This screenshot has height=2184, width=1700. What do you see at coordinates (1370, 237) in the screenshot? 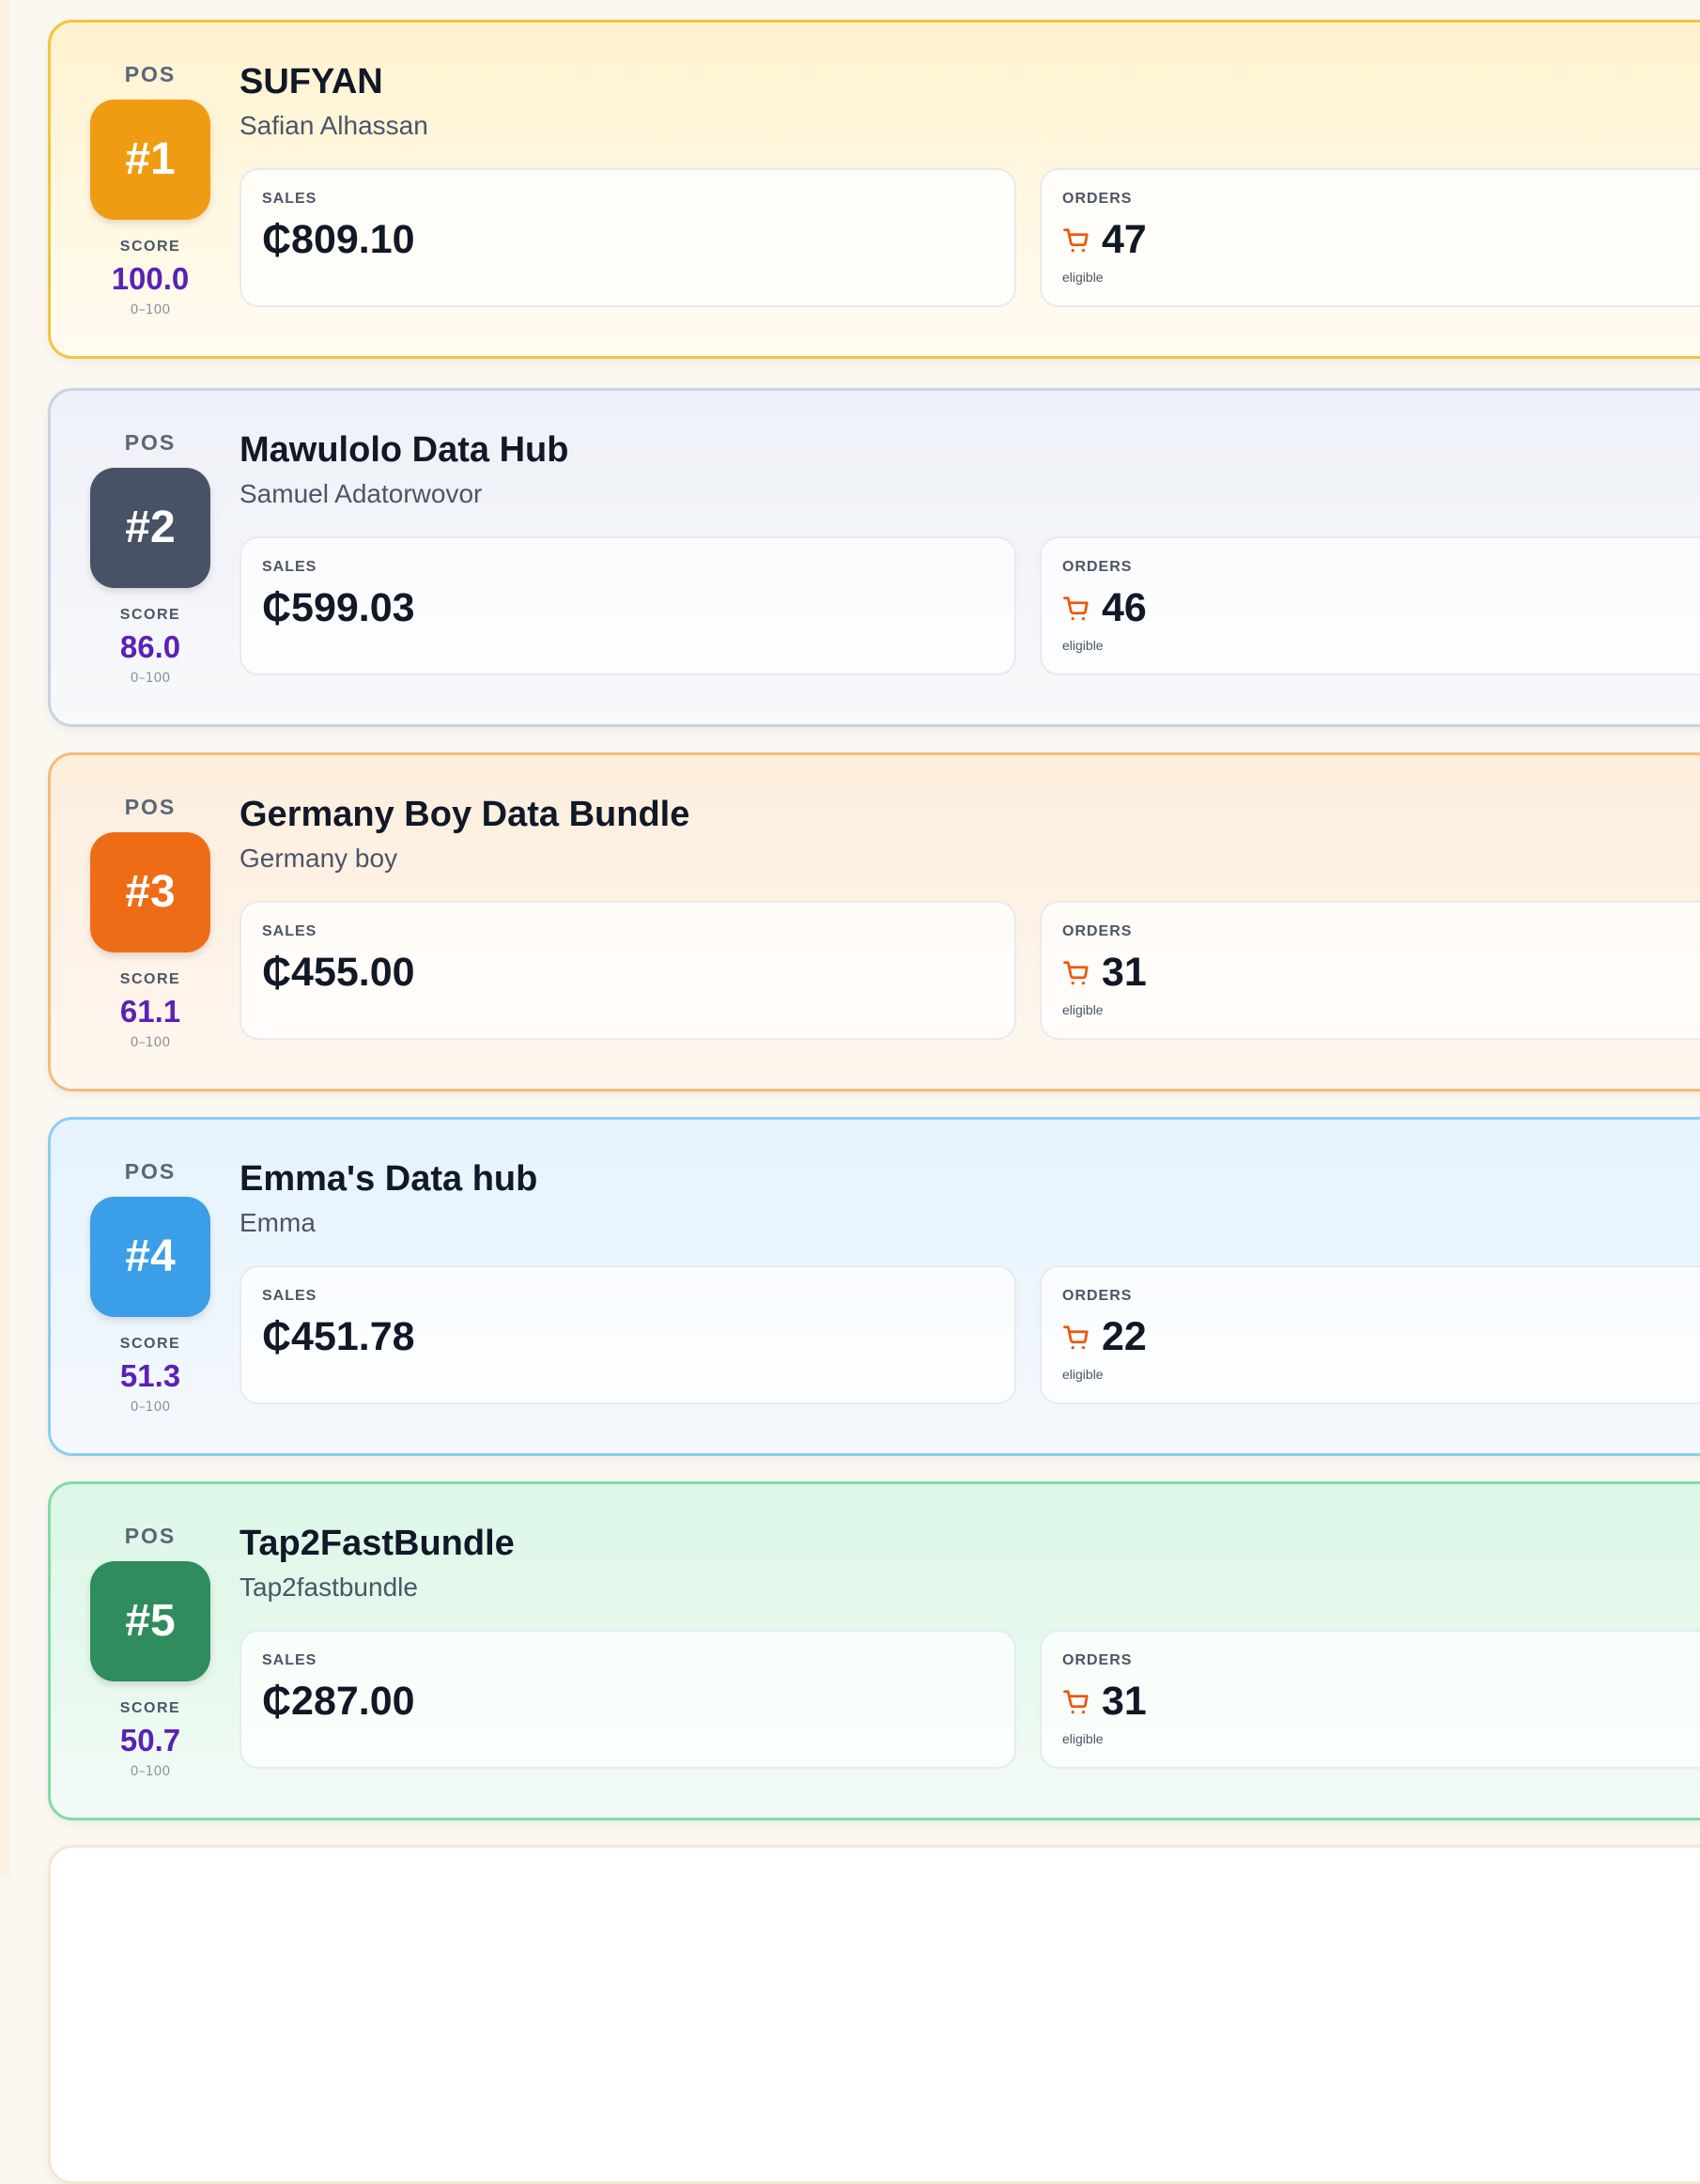
I see `orders-stat: ORDERS 47 eligible` at bounding box center [1370, 237].